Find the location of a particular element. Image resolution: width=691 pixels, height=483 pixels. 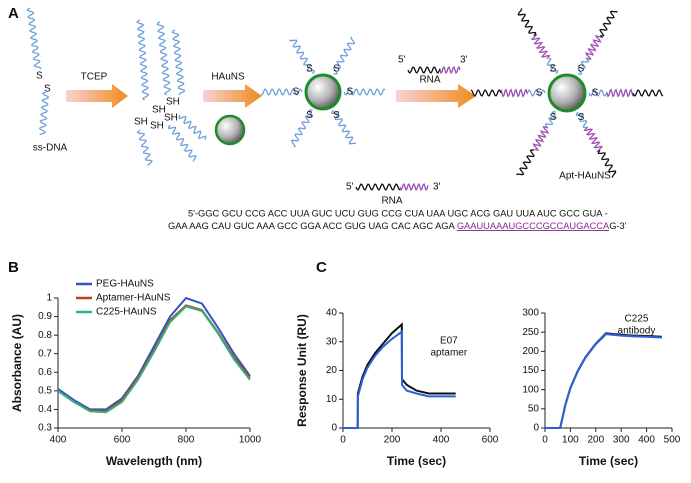

annotation: C225 is located at coordinates (636, 319).